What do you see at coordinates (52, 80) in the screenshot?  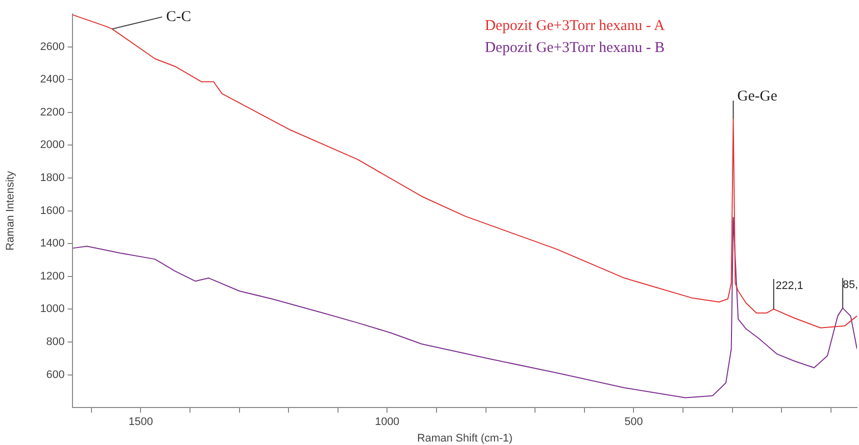 I see `y-tick-label: 2400` at bounding box center [52, 80].